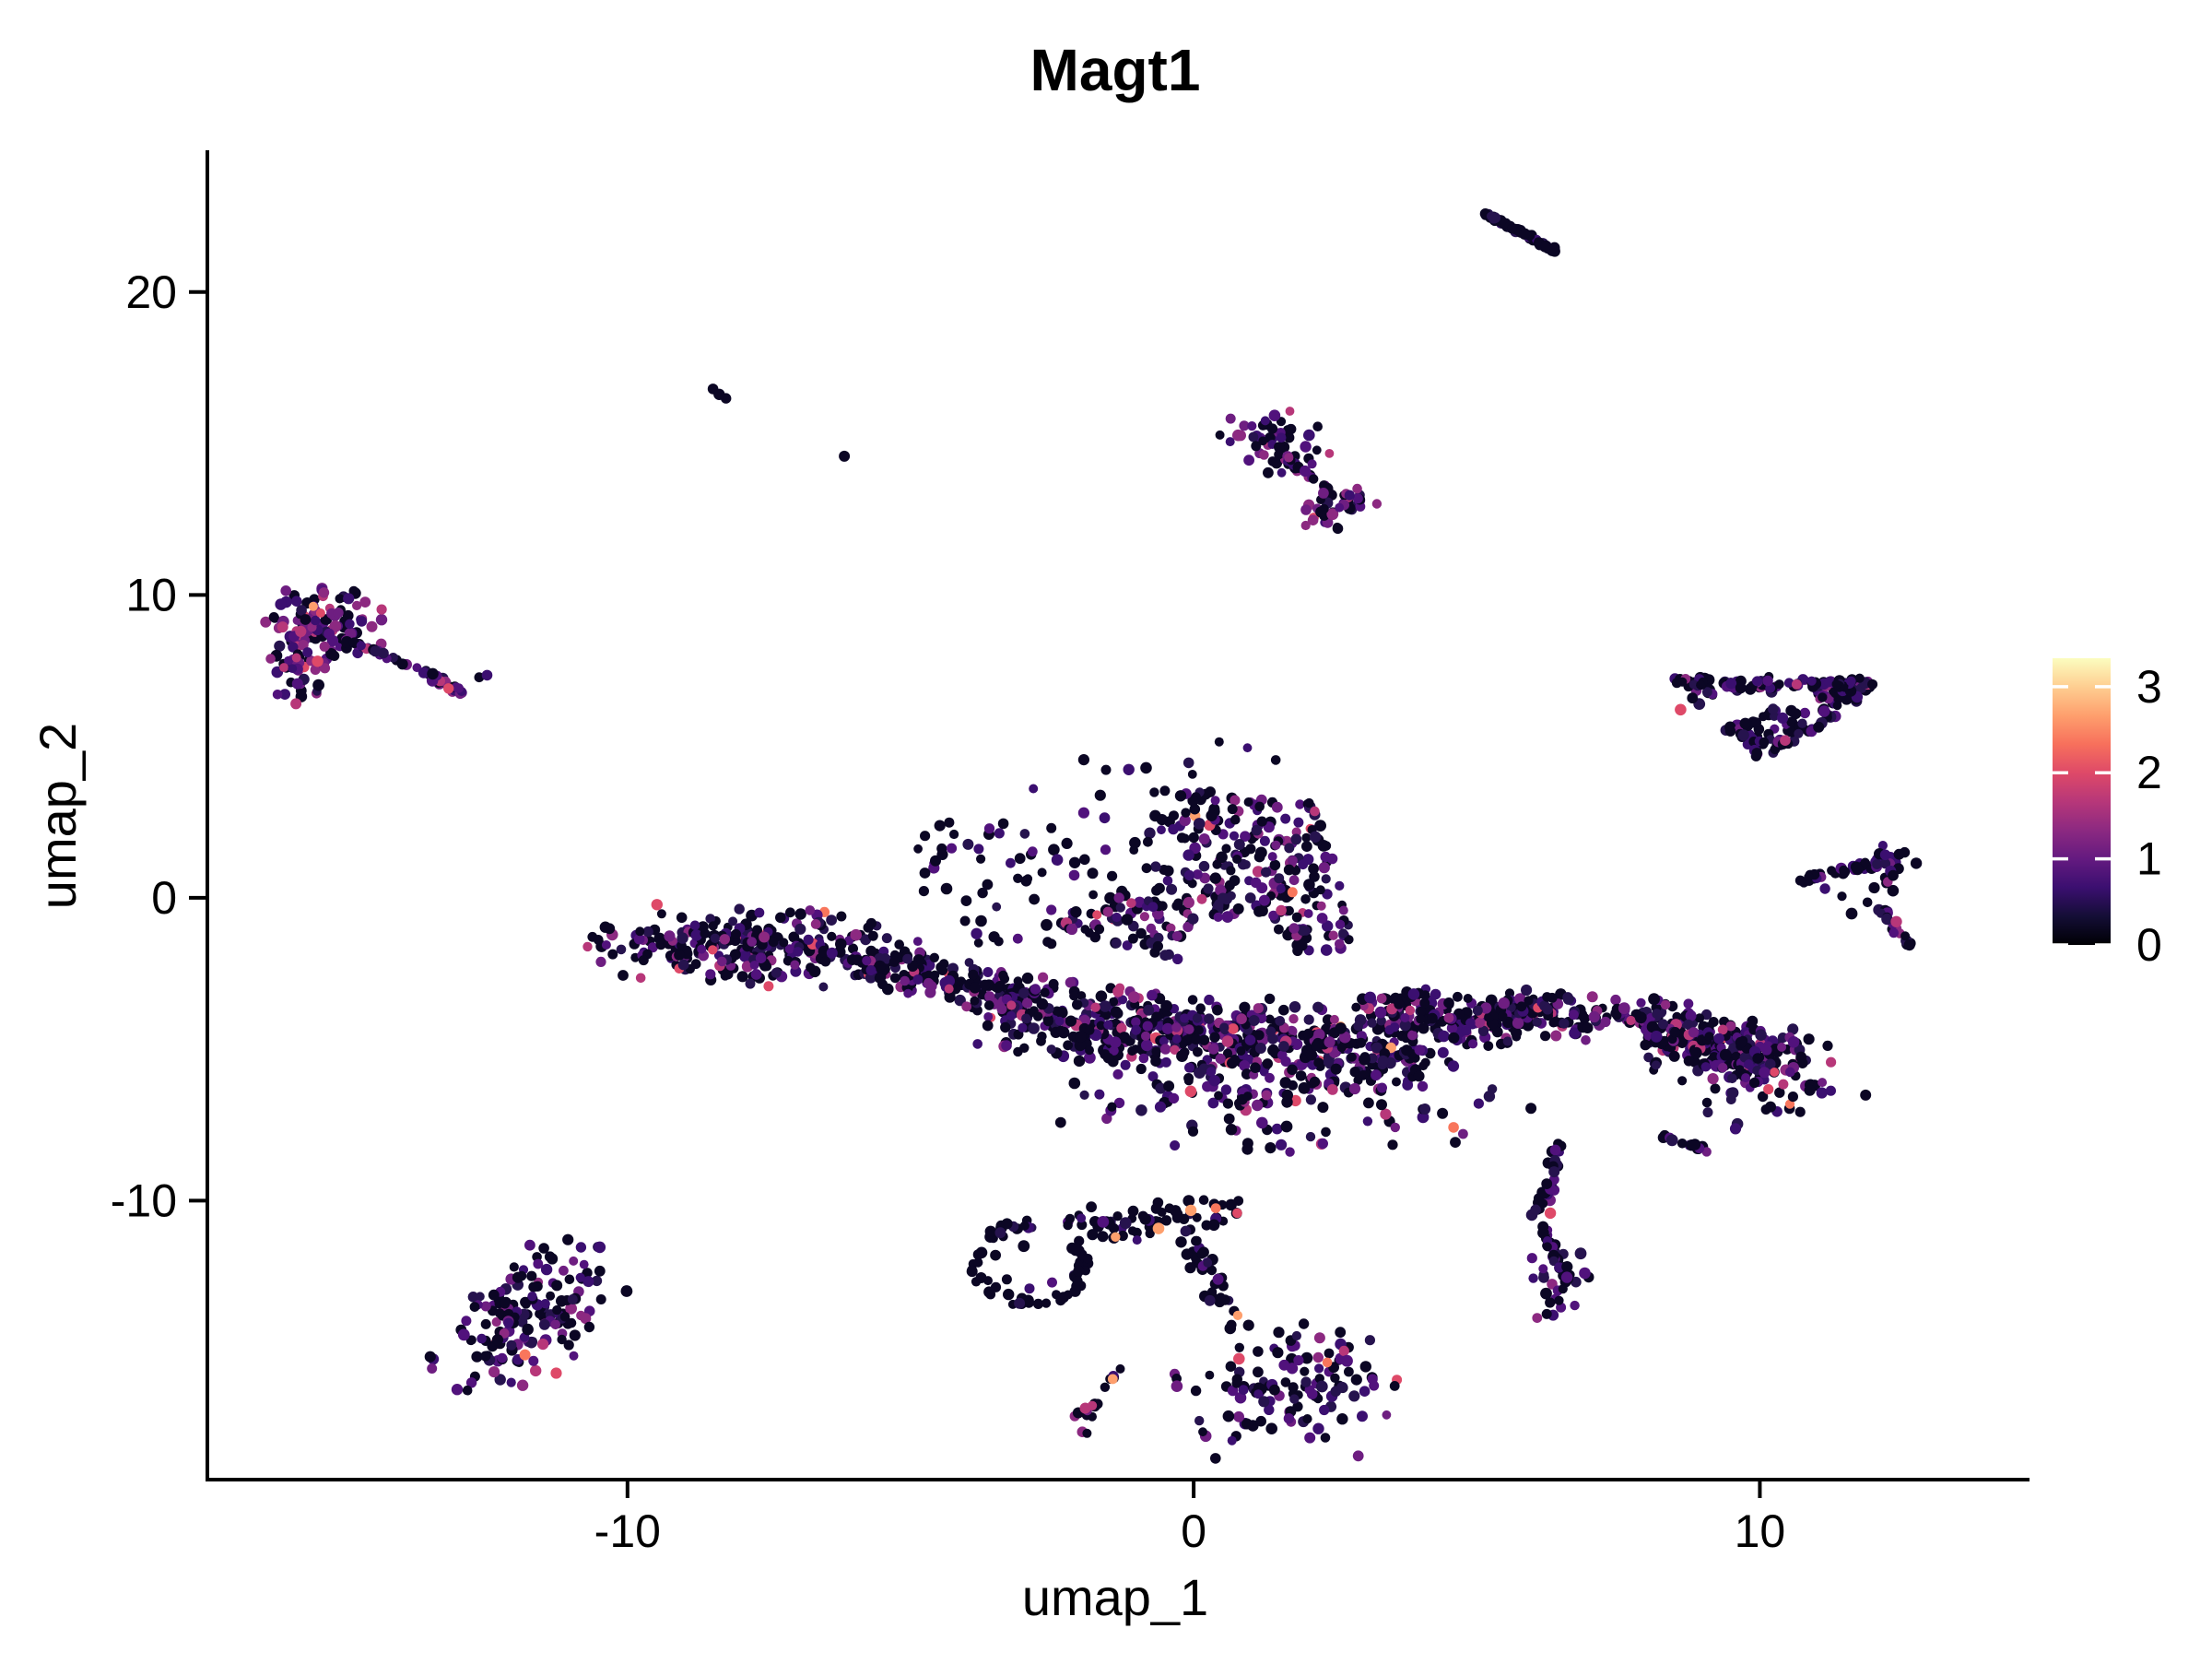 This screenshot has height=1664, width=2212. What do you see at coordinates (2107, 814) in the screenshot?
I see `colorbar-legend: 0 1 2 3` at bounding box center [2107, 814].